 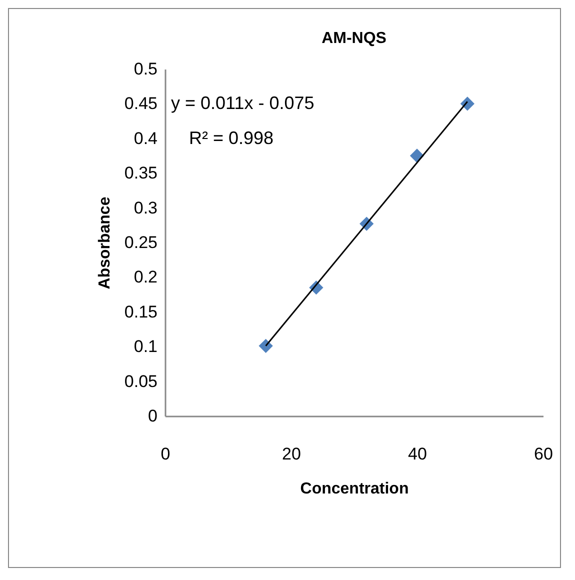 What do you see at coordinates (141, 104) in the screenshot?
I see `y-tick-label: 0.45` at bounding box center [141, 104].